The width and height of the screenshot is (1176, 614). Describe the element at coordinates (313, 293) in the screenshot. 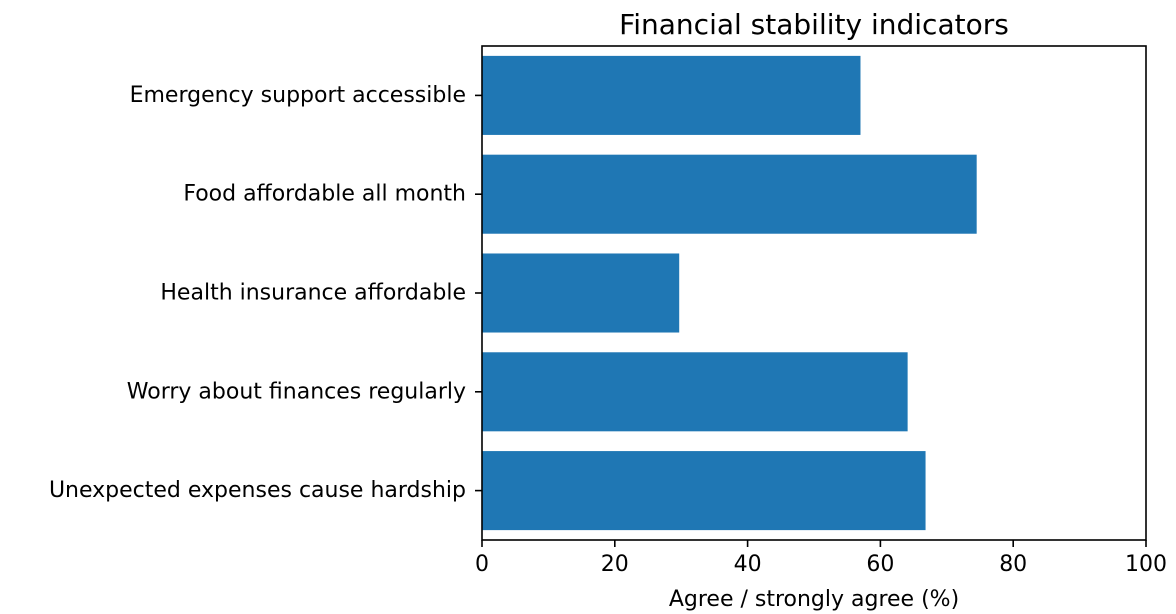

I see `y-tick-label: Health insurance affordable` at that location.